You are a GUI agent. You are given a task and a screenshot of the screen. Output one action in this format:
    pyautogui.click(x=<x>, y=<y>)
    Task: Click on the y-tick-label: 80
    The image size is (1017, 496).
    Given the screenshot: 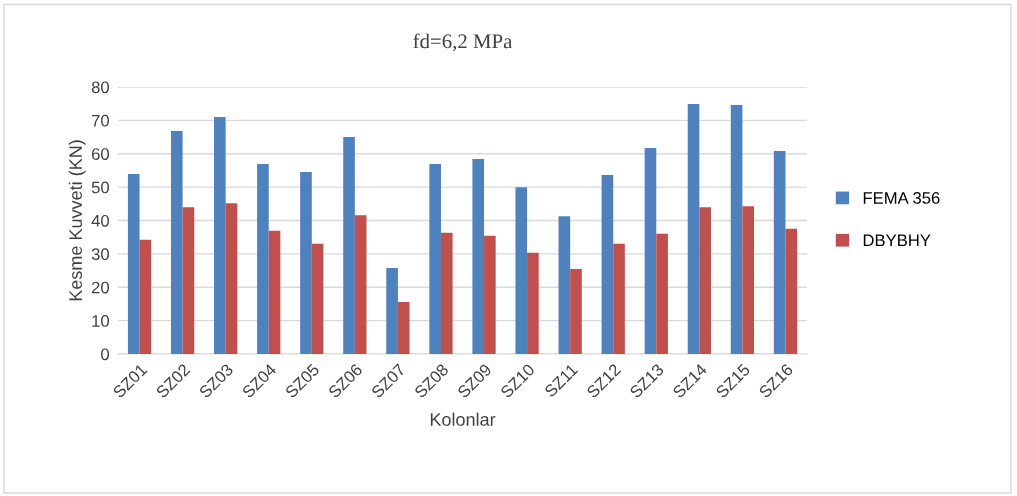 What is the action you would take?
    pyautogui.click(x=100, y=87)
    